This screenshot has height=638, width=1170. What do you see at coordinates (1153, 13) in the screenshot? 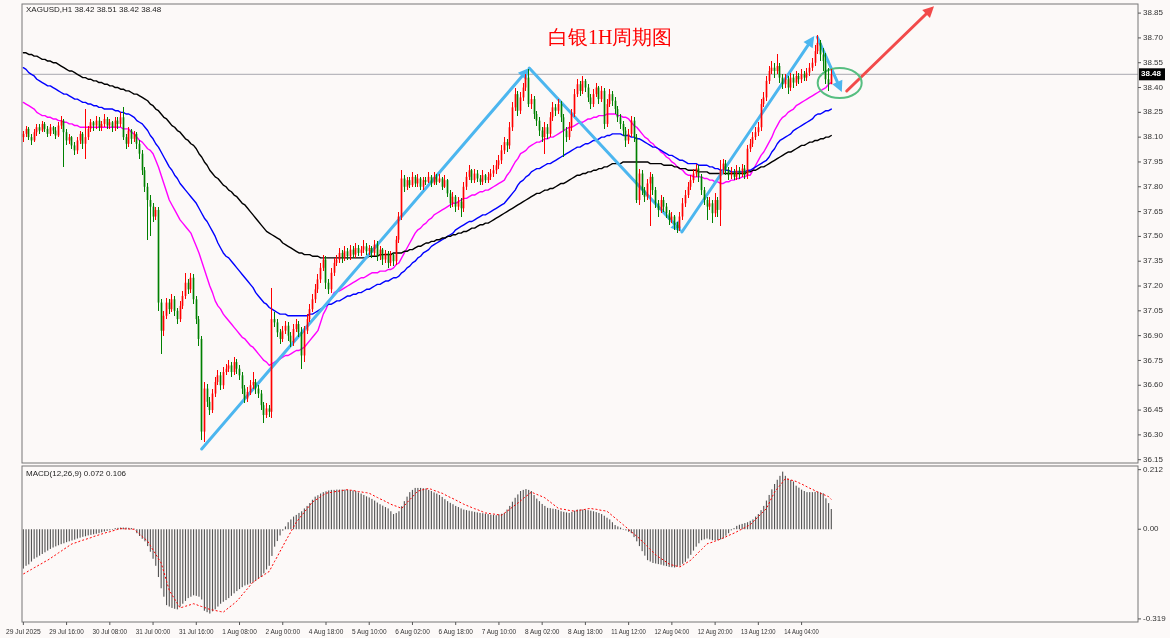
I see `y-tick-label: 38.85` at bounding box center [1153, 13].